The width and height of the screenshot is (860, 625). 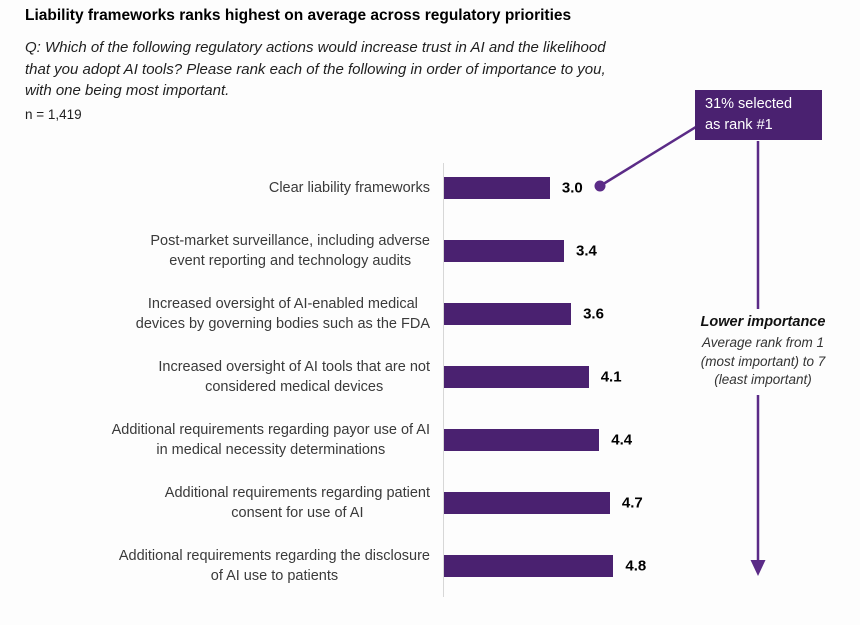 What do you see at coordinates (749, 104) in the screenshot?
I see `callout-text-line1: 31% selected` at bounding box center [749, 104].